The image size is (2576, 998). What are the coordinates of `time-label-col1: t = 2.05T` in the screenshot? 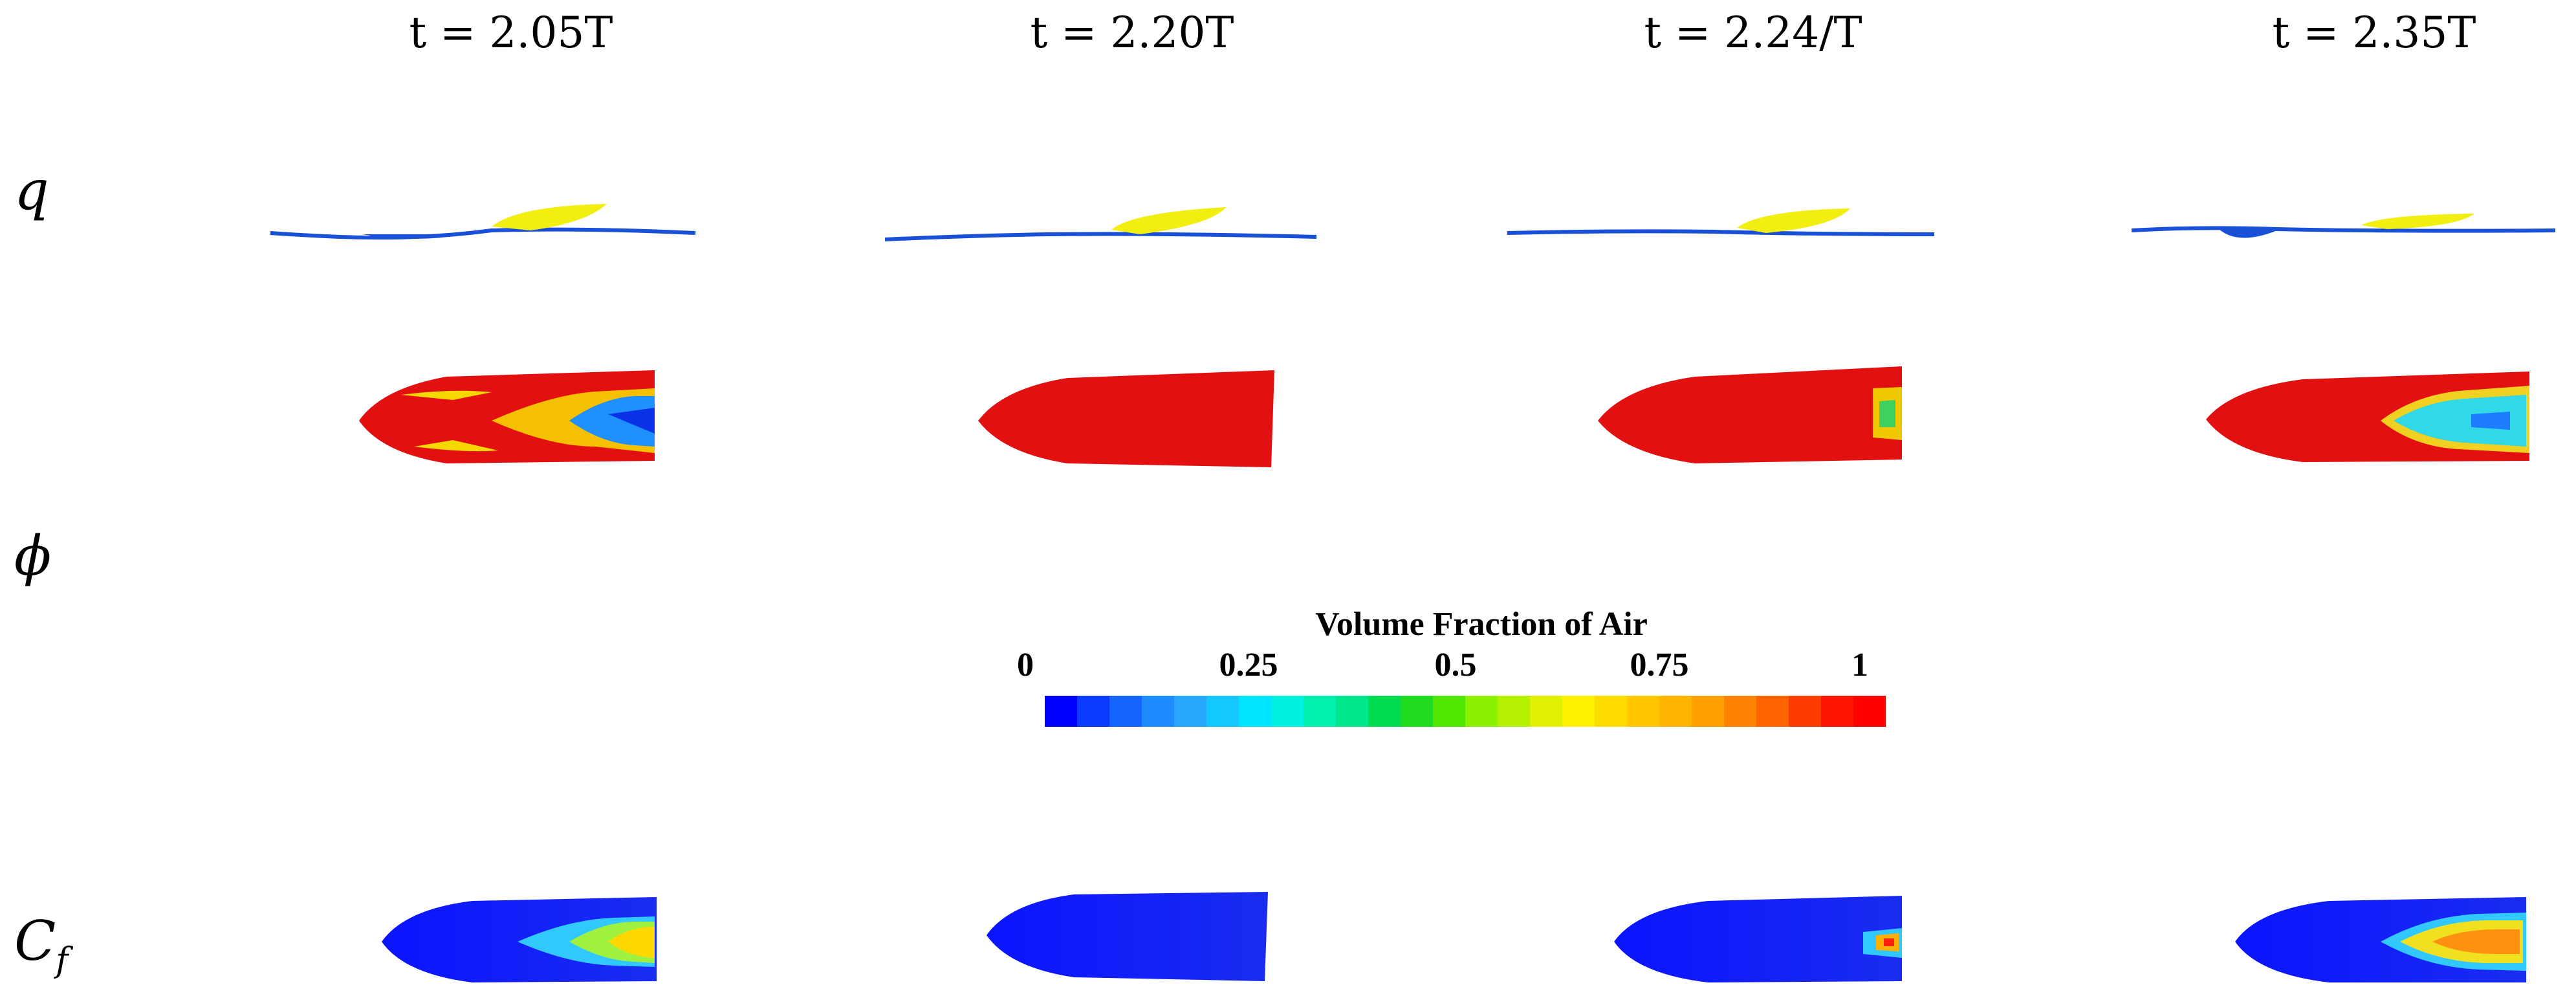 It's located at (511, 33).